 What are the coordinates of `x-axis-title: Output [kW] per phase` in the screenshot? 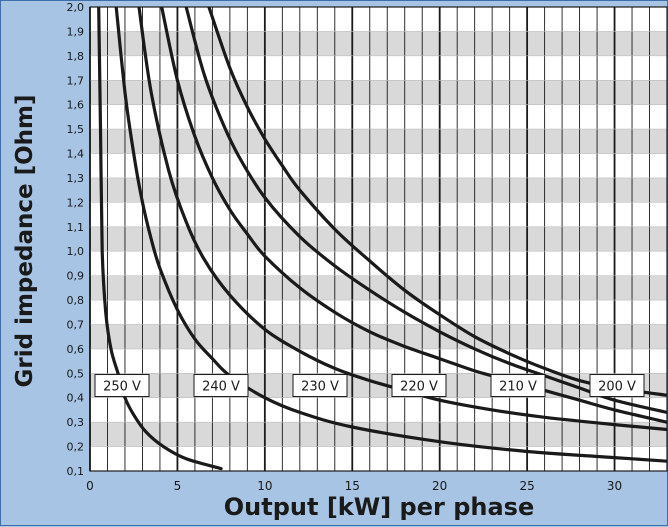 It's located at (379, 507).